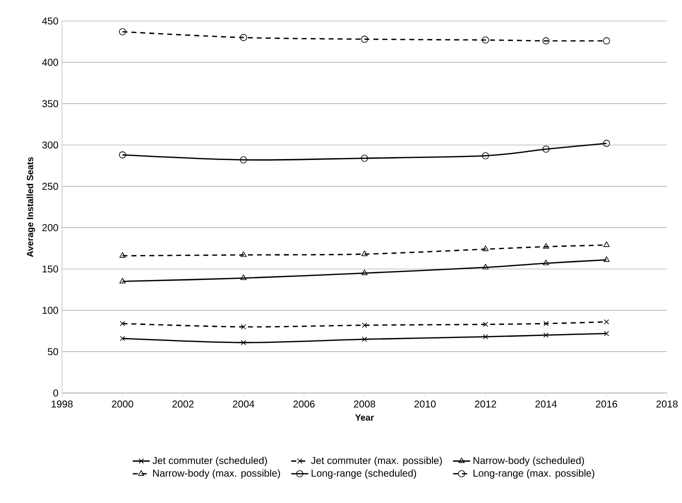  I want to click on x-tick-label: 2004, so click(243, 404).